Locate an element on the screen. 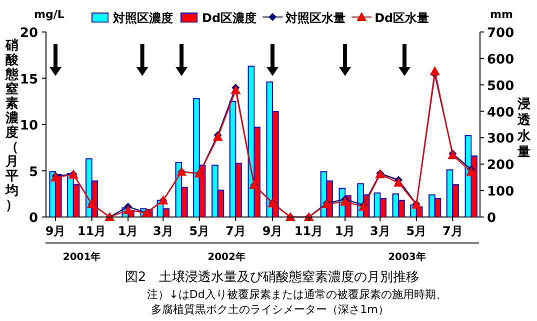  y2-tick-label: 400 is located at coordinates (500, 112).